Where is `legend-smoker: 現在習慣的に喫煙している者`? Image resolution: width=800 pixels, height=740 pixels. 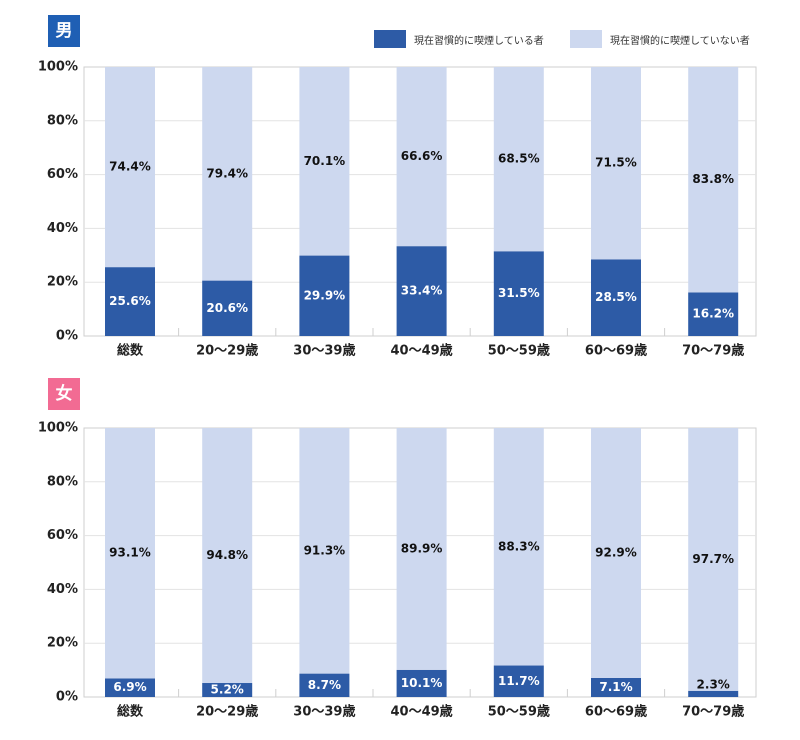
legend-smoker: 現在習慣的に喫煙している者 is located at coordinates (459, 39).